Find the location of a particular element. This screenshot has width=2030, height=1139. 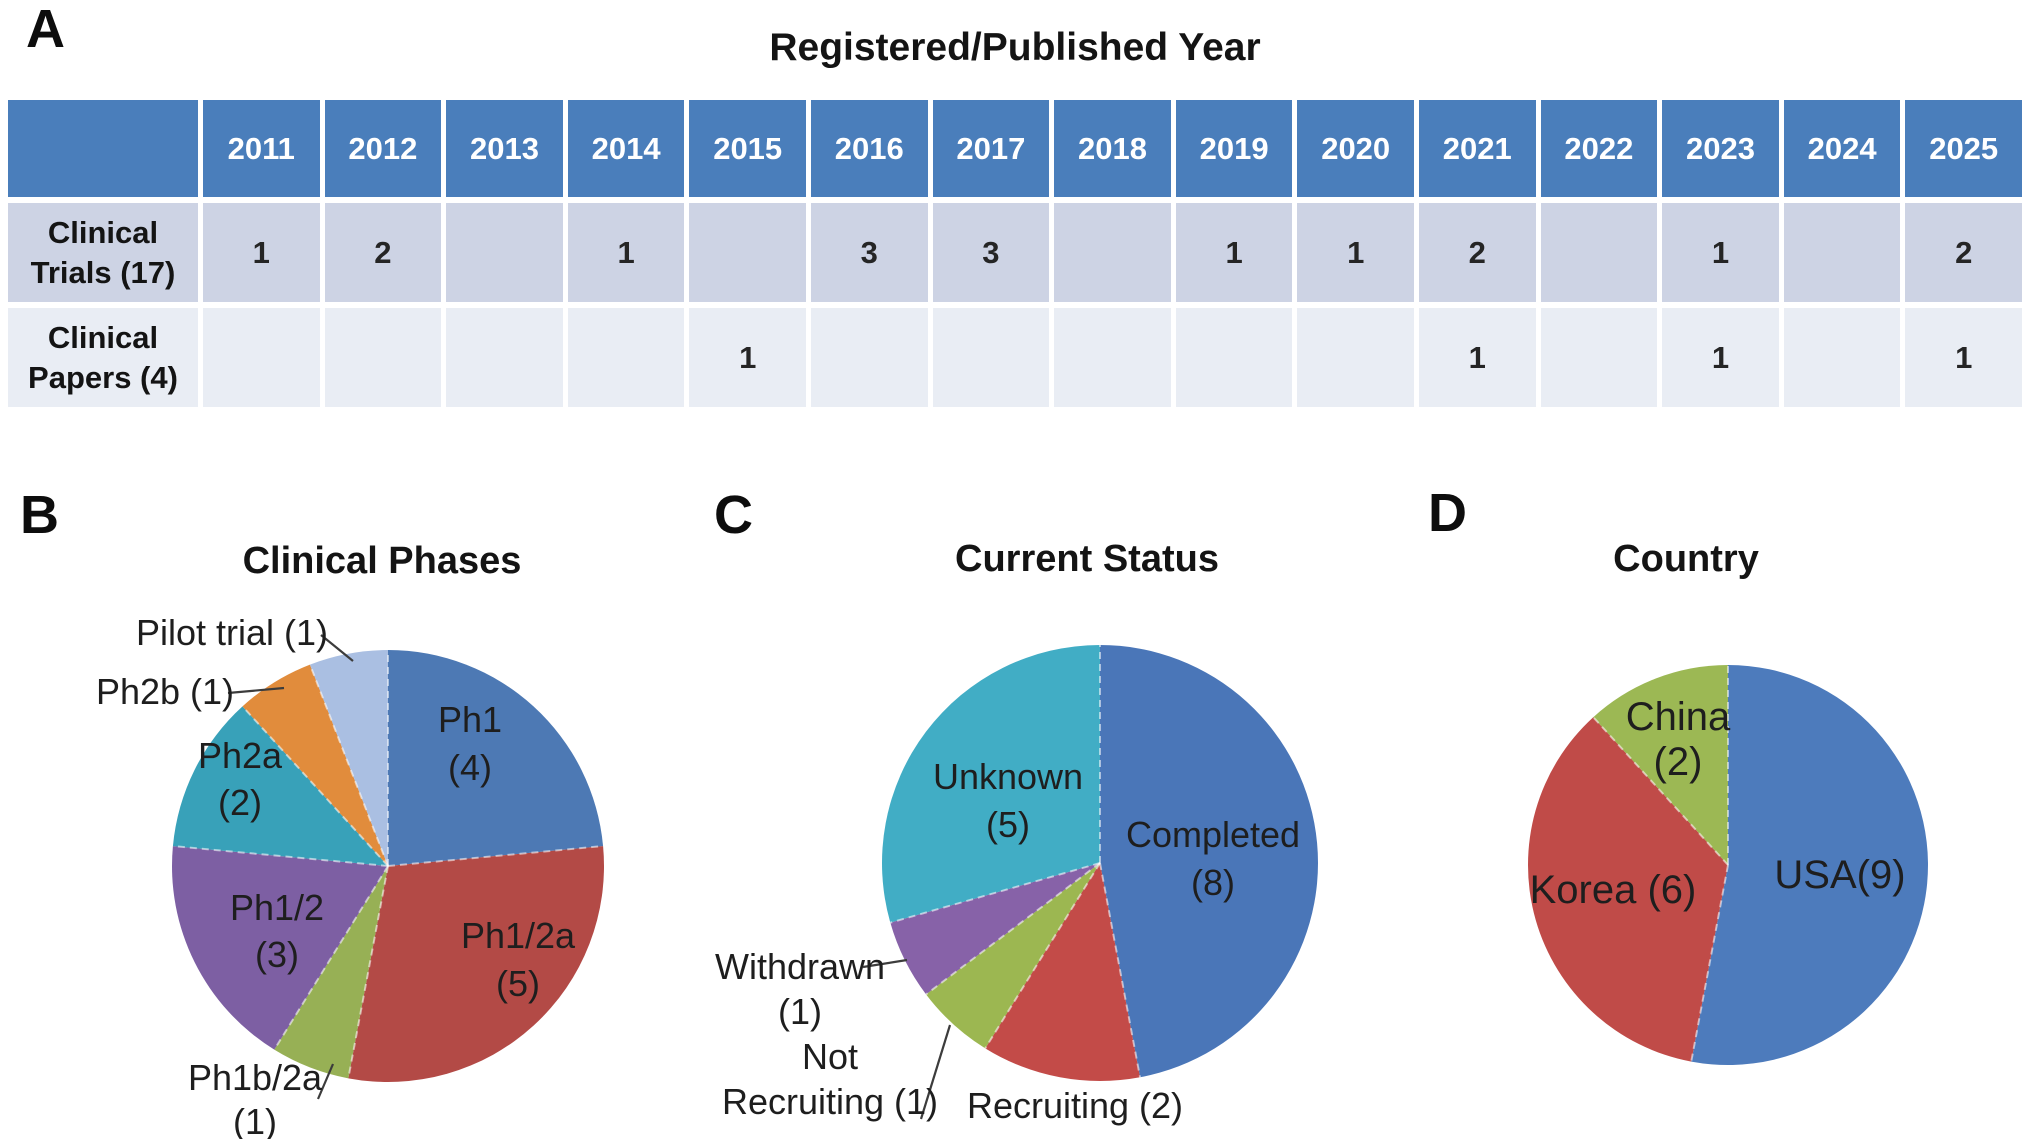

panel-c-letter: C is located at coordinates (733, 515).